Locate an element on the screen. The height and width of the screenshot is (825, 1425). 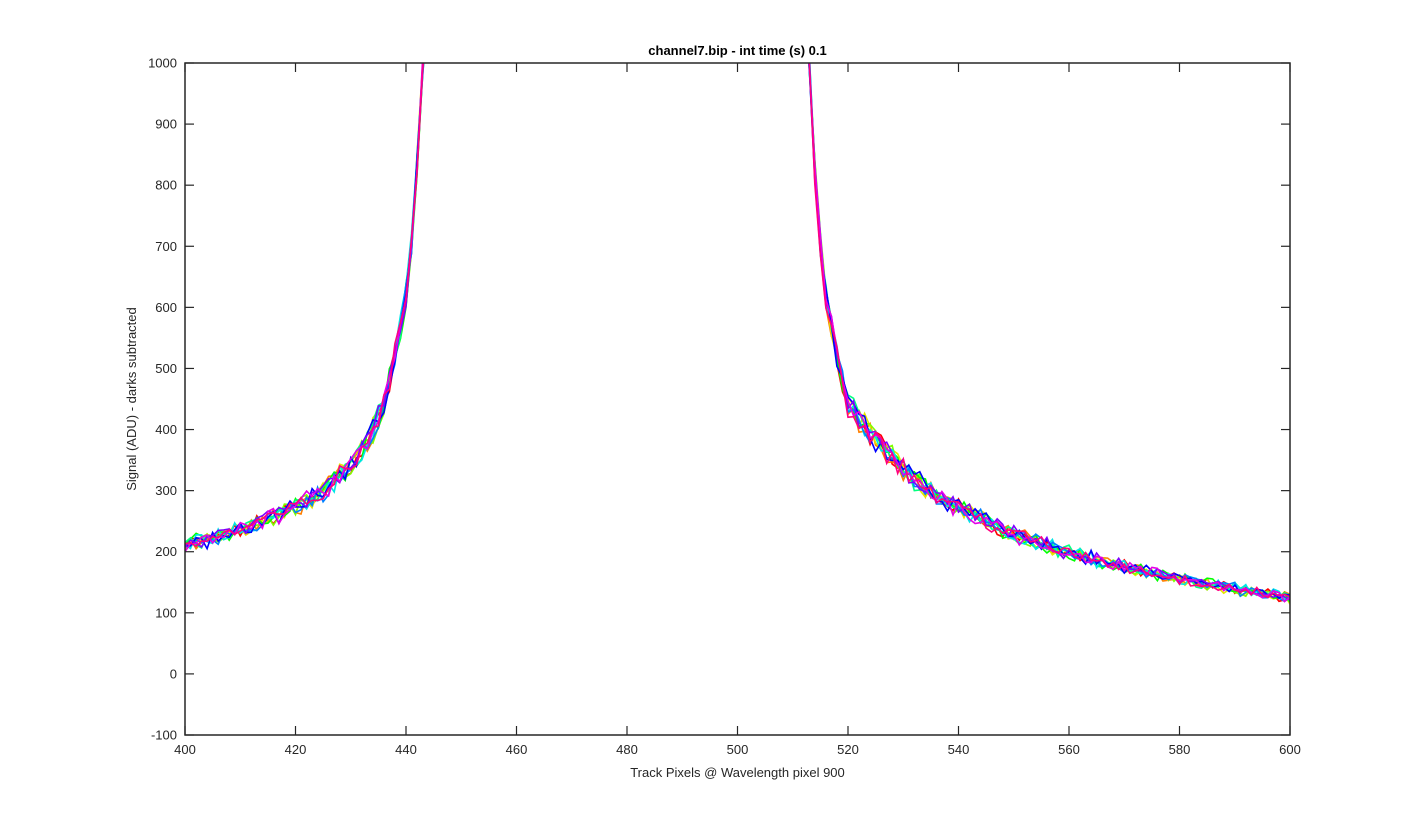
y-tick-label: 800 is located at coordinates (166, 185).